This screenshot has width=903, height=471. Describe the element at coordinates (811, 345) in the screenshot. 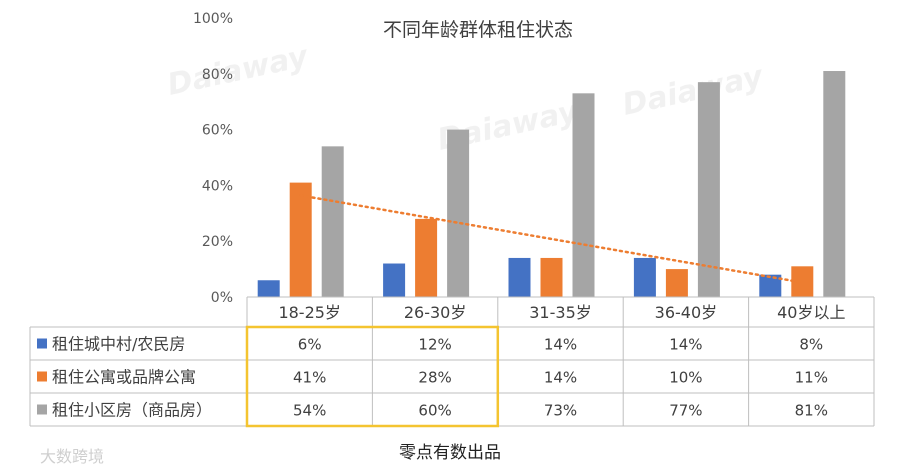

I see `data-label: 8%` at that location.